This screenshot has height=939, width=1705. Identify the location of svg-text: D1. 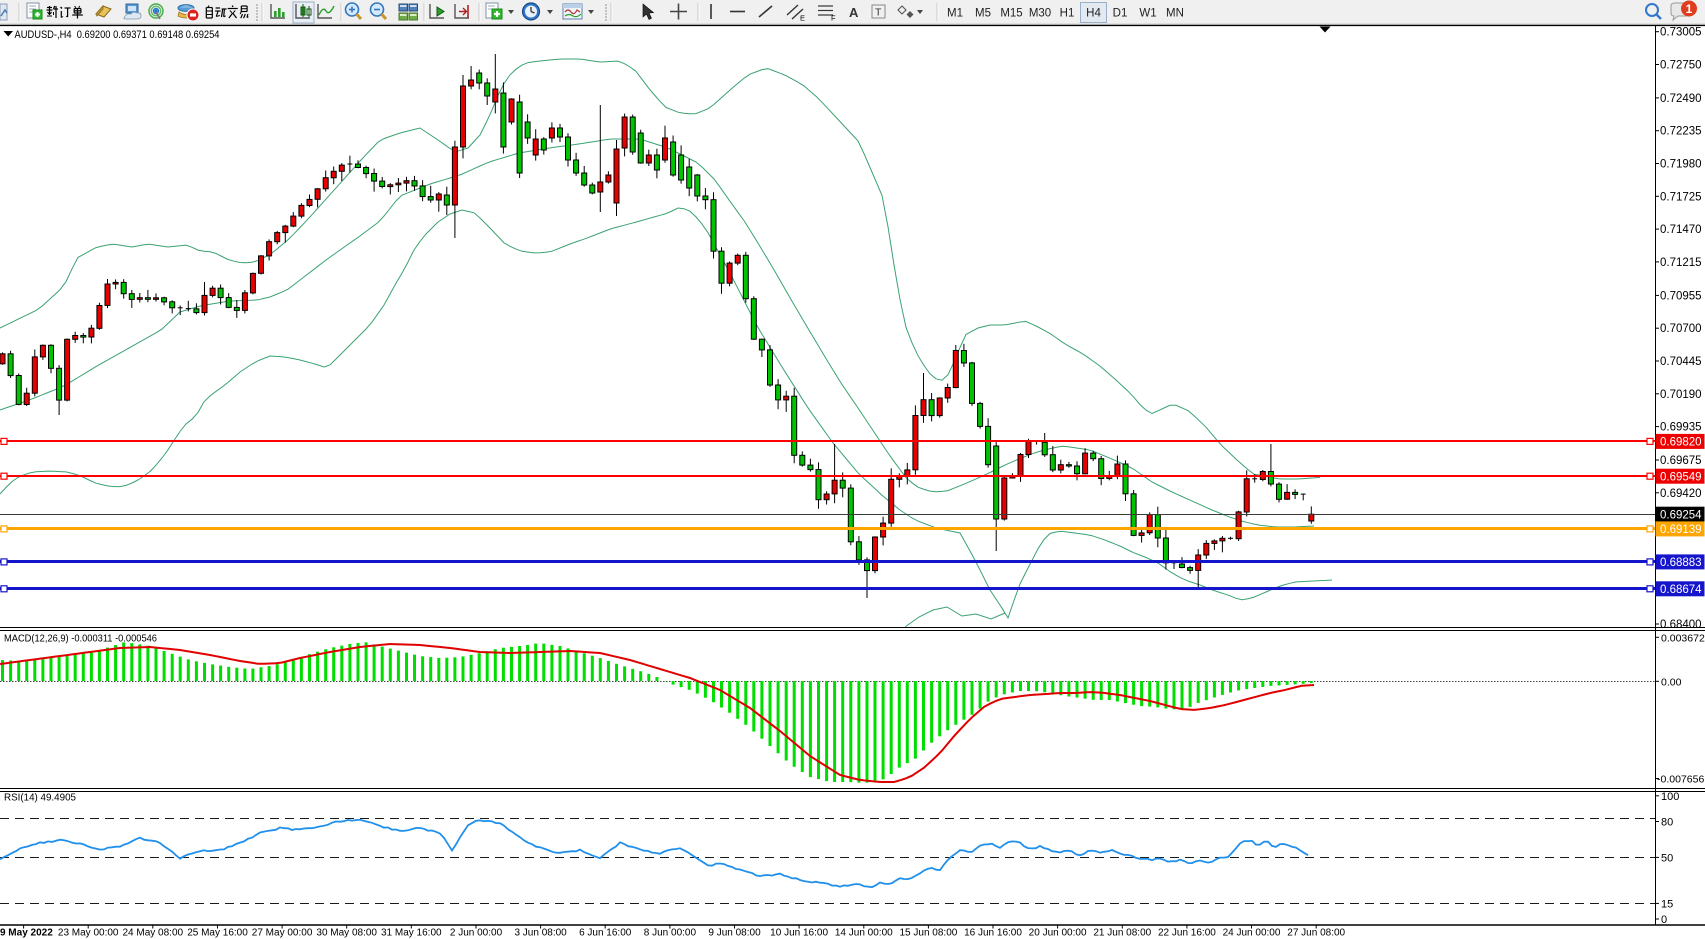
(1120, 14).